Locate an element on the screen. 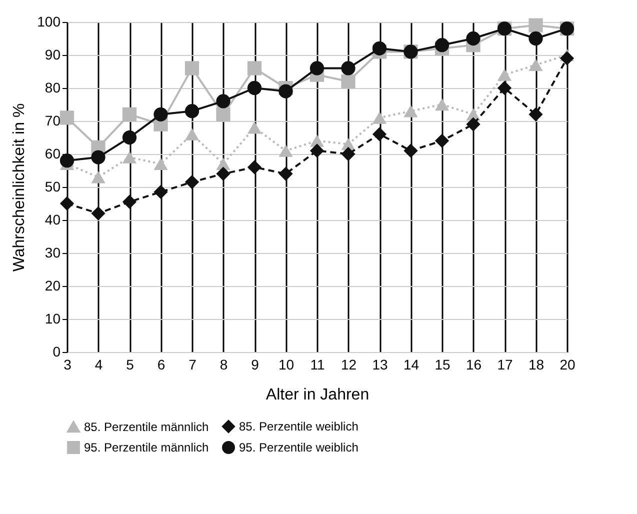  x-tick-label: 4 is located at coordinates (98, 364).